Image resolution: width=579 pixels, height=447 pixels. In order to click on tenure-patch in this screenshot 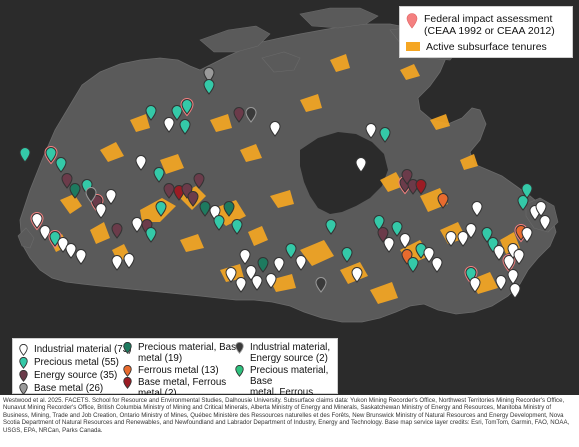, I will do `click(172, 164)`.